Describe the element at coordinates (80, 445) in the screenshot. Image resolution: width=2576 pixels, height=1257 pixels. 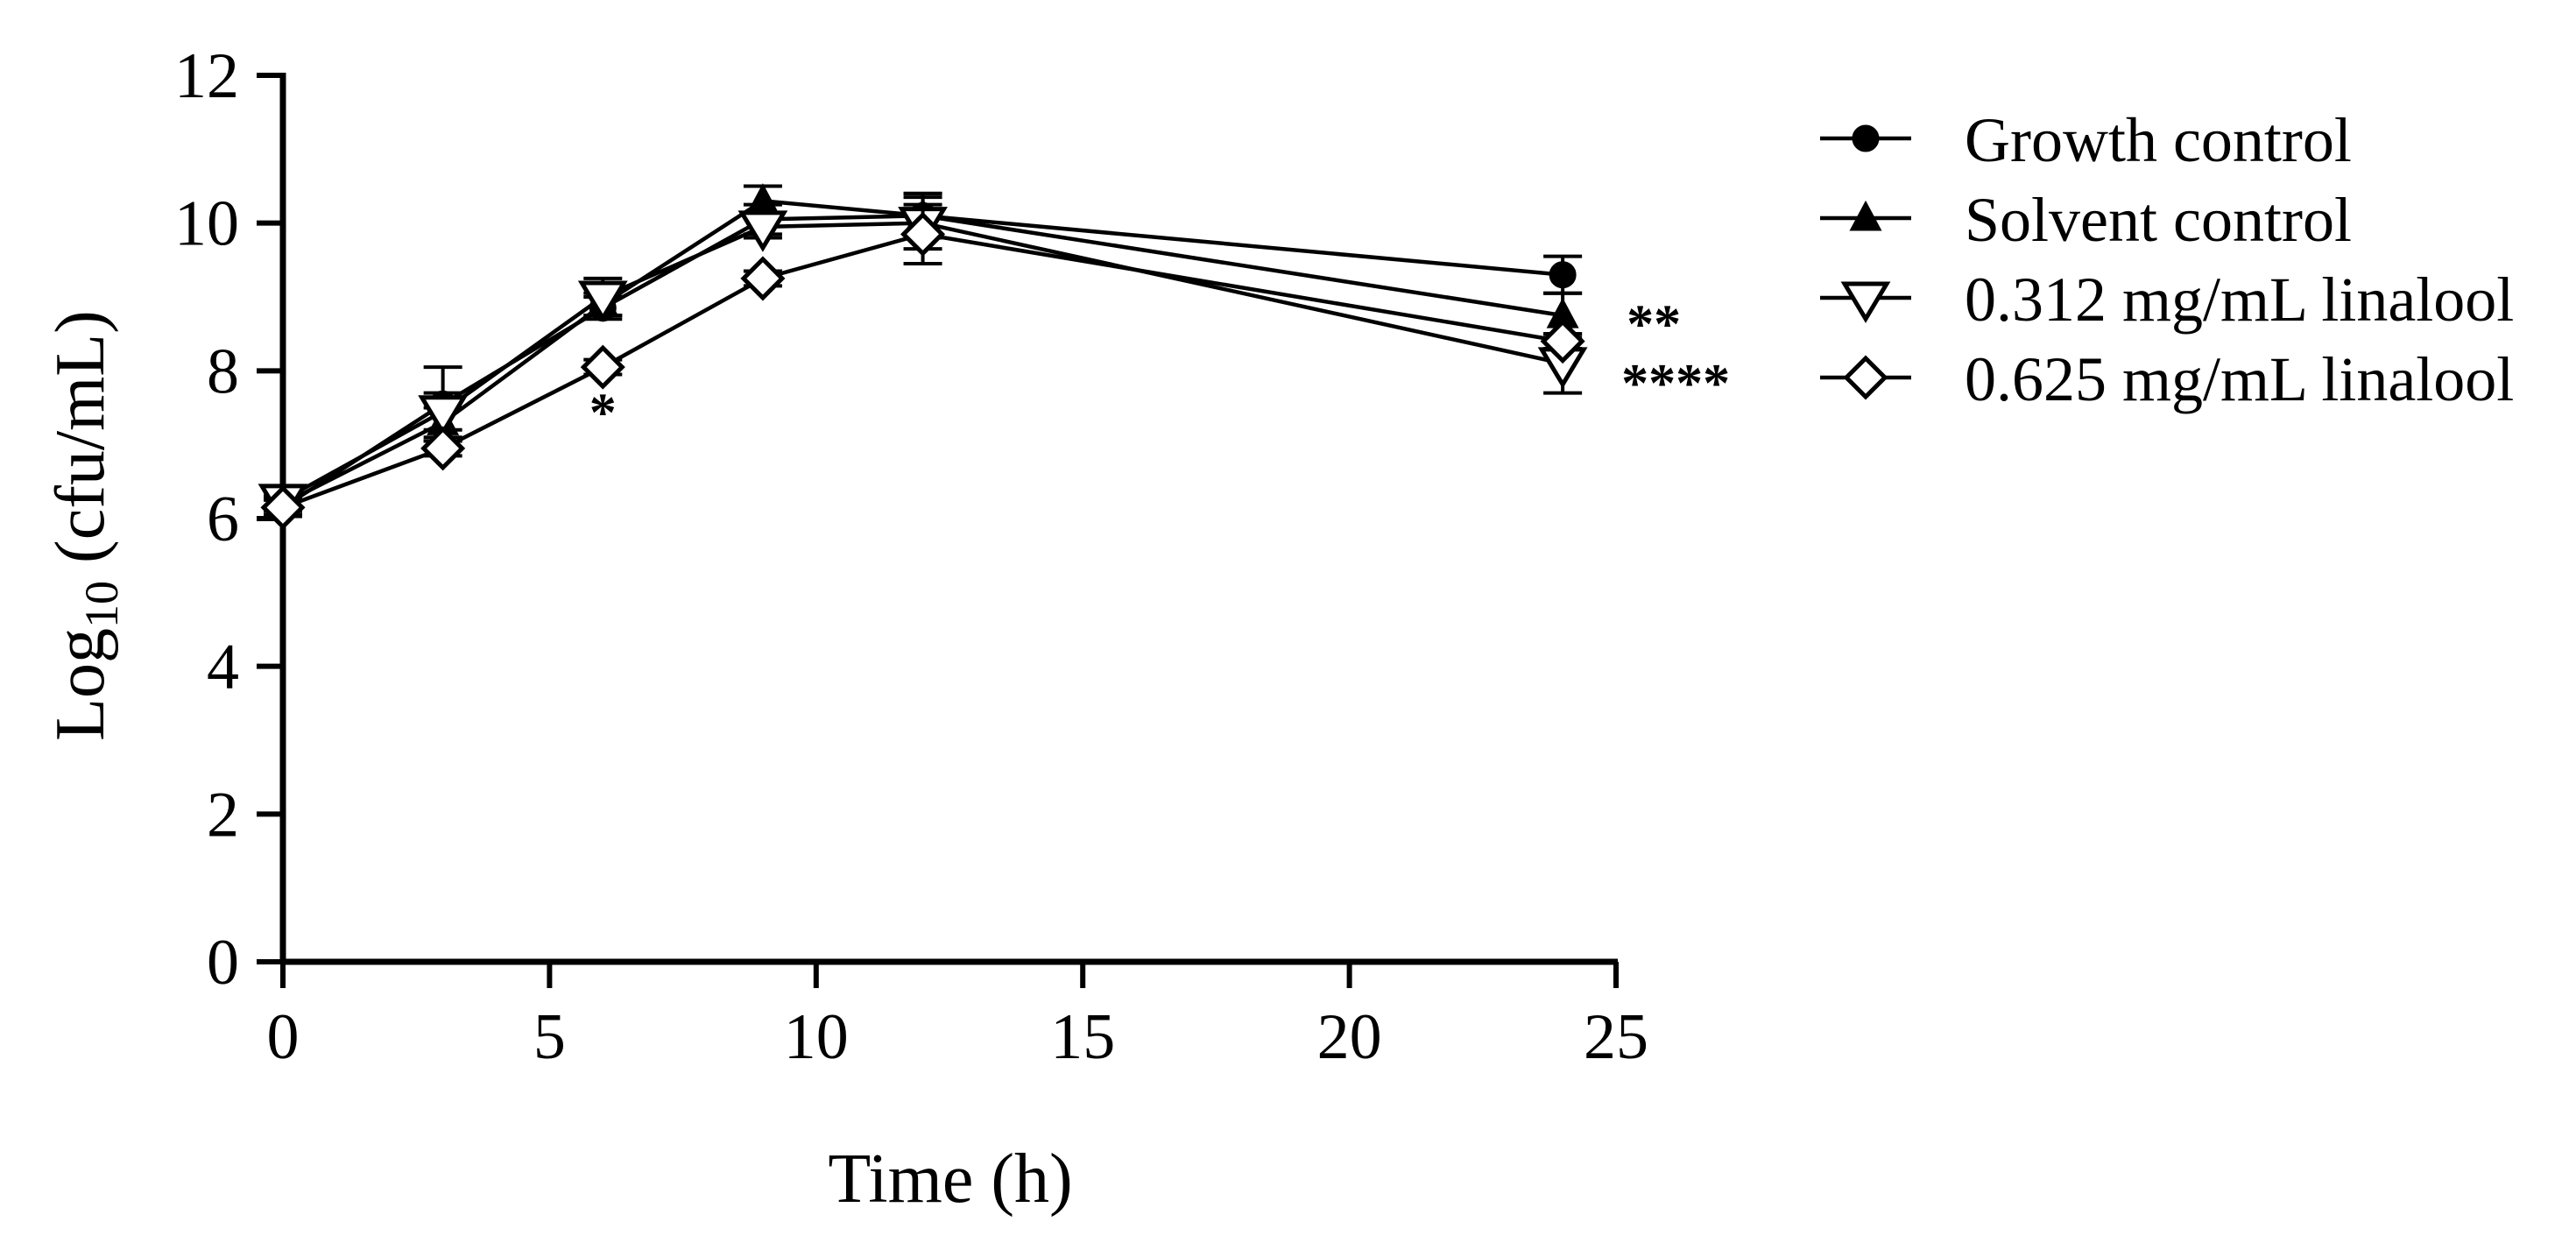
I see `y-axis-label-rest: (cfu/mL)` at that location.